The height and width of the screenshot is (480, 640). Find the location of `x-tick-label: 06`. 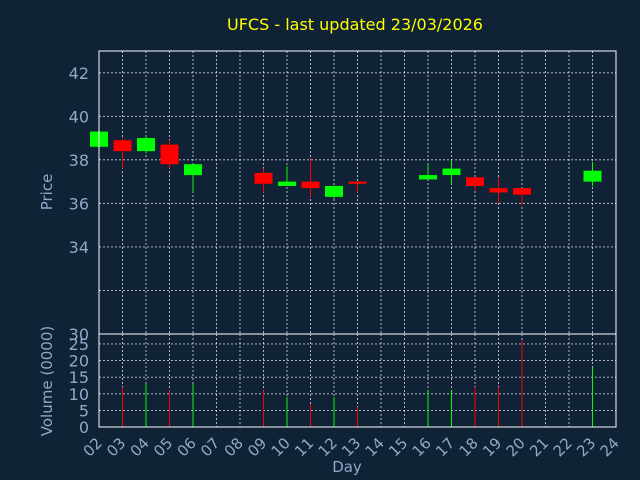

x-tick-label: 06 is located at coordinates (187, 447).